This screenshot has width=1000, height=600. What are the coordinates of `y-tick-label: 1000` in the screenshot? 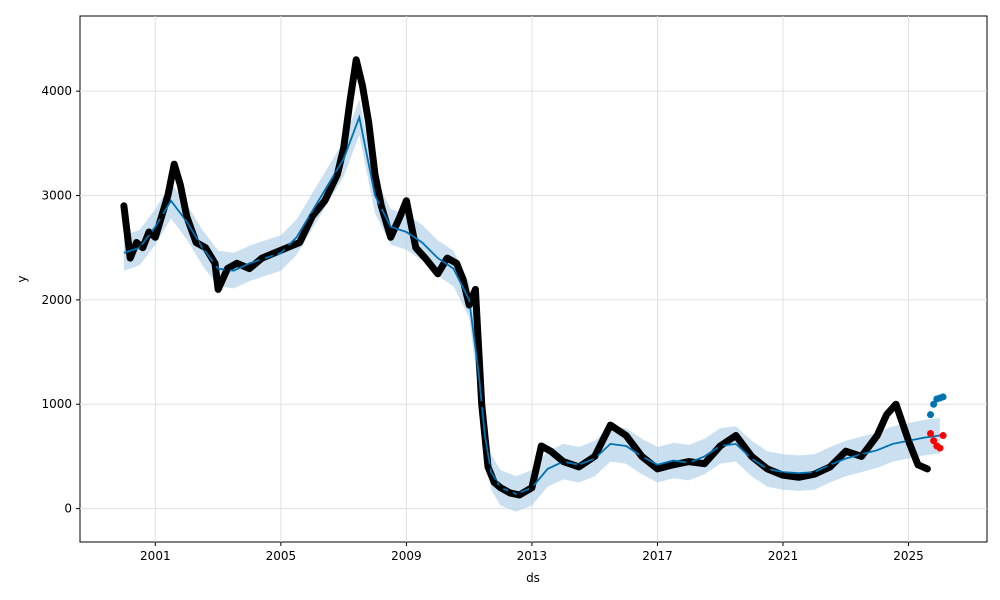 It's located at (56, 404).